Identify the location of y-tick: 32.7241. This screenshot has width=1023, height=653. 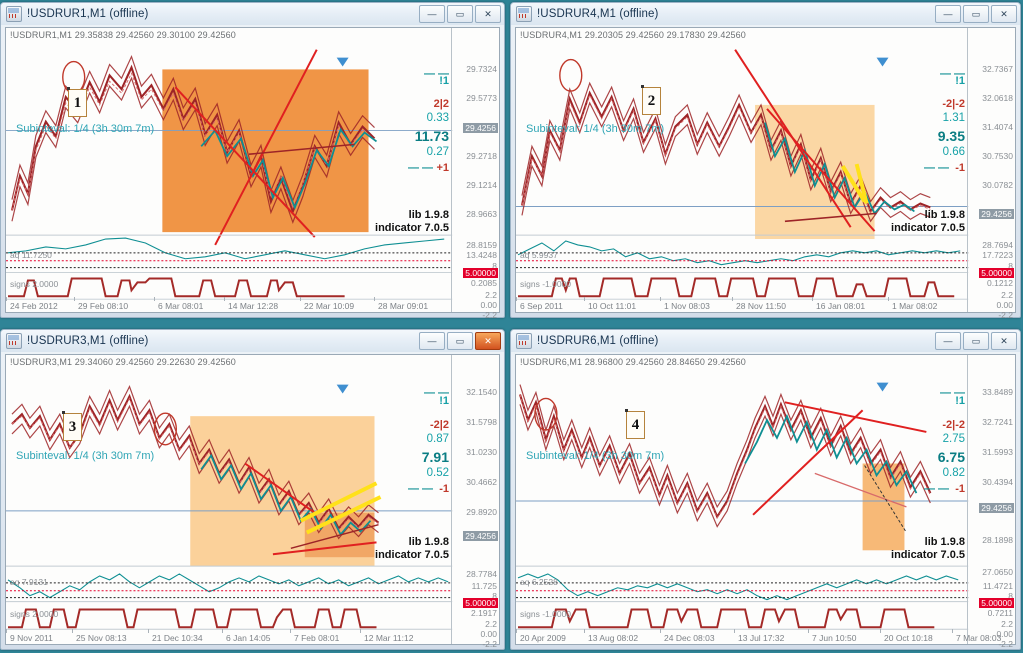
(997, 422).